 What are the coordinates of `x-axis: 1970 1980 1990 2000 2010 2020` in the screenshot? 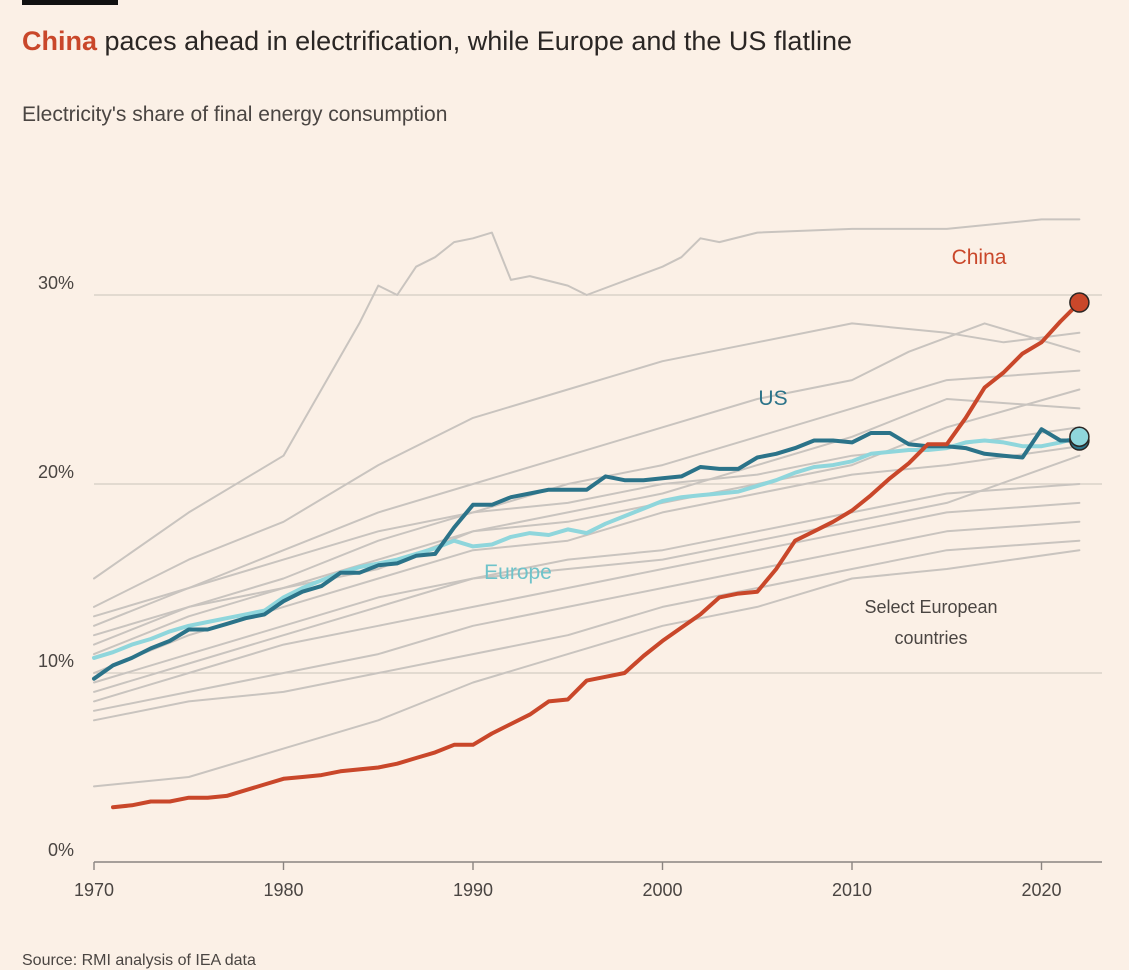 It's located at (588, 880).